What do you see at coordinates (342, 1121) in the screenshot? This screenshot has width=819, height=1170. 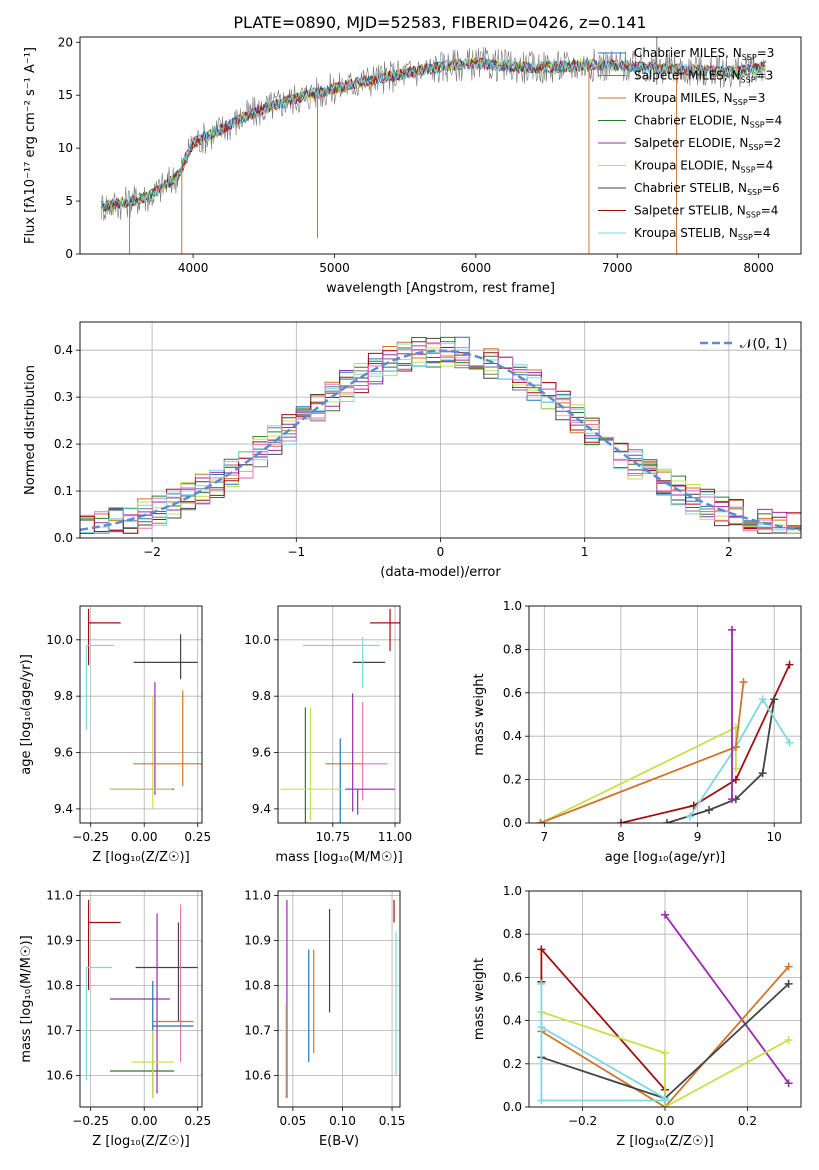 I see `x-tick-label: 0.10` at bounding box center [342, 1121].